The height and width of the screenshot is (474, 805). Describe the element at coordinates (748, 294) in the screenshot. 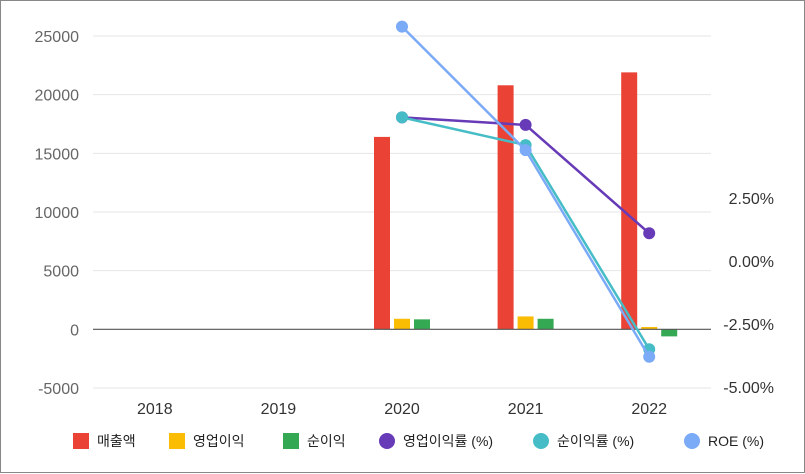

I see `right-axis-ticks: 2.50% 0.00% -2.50% -5.00%` at that location.